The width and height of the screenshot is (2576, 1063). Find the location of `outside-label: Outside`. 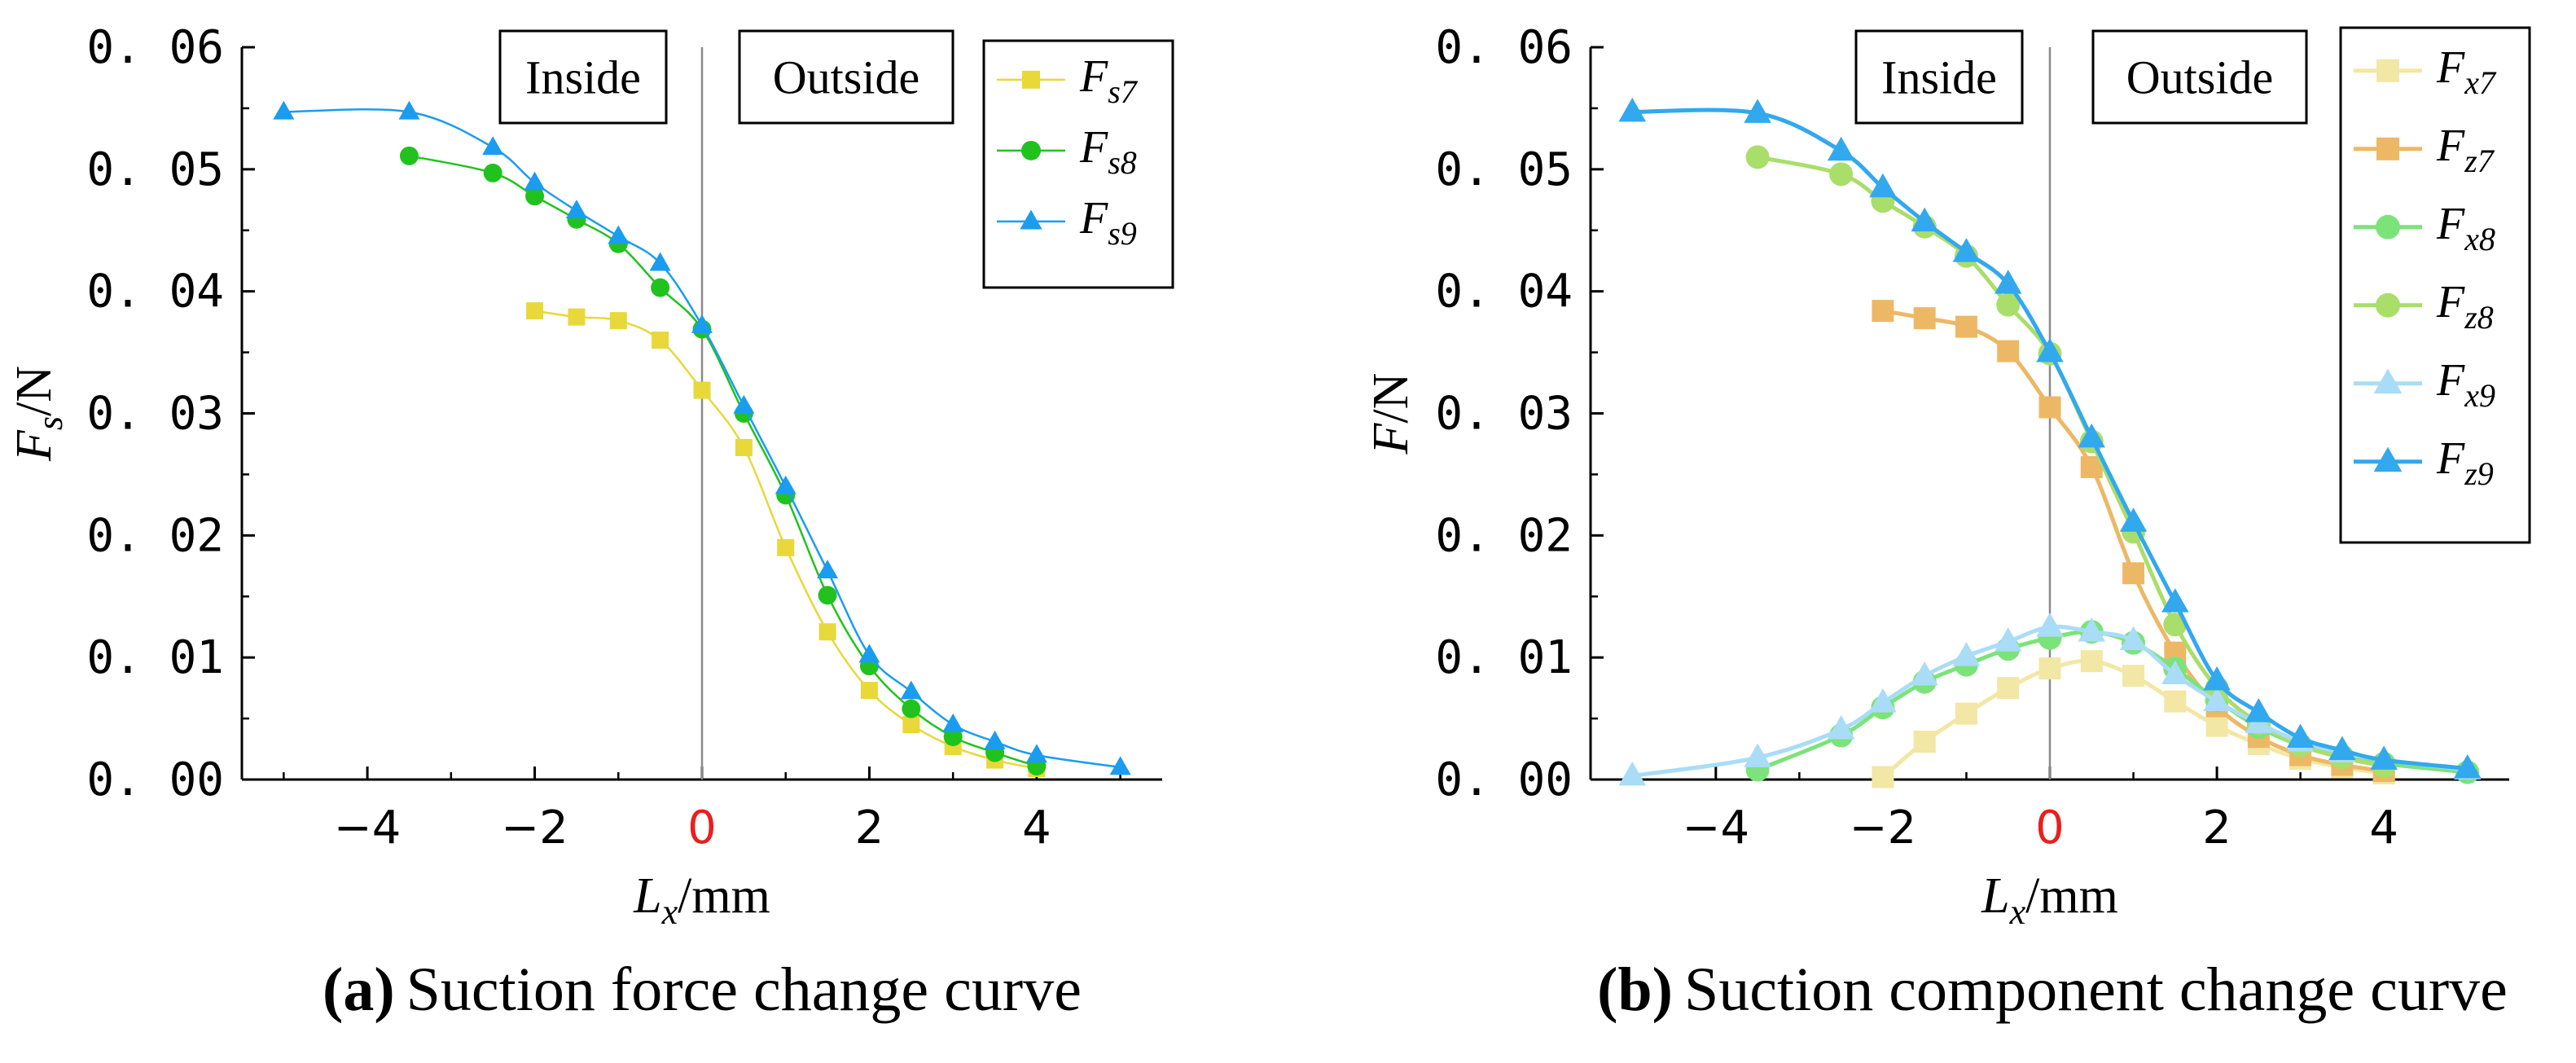

outside-label: Outside is located at coordinates (2199, 77).